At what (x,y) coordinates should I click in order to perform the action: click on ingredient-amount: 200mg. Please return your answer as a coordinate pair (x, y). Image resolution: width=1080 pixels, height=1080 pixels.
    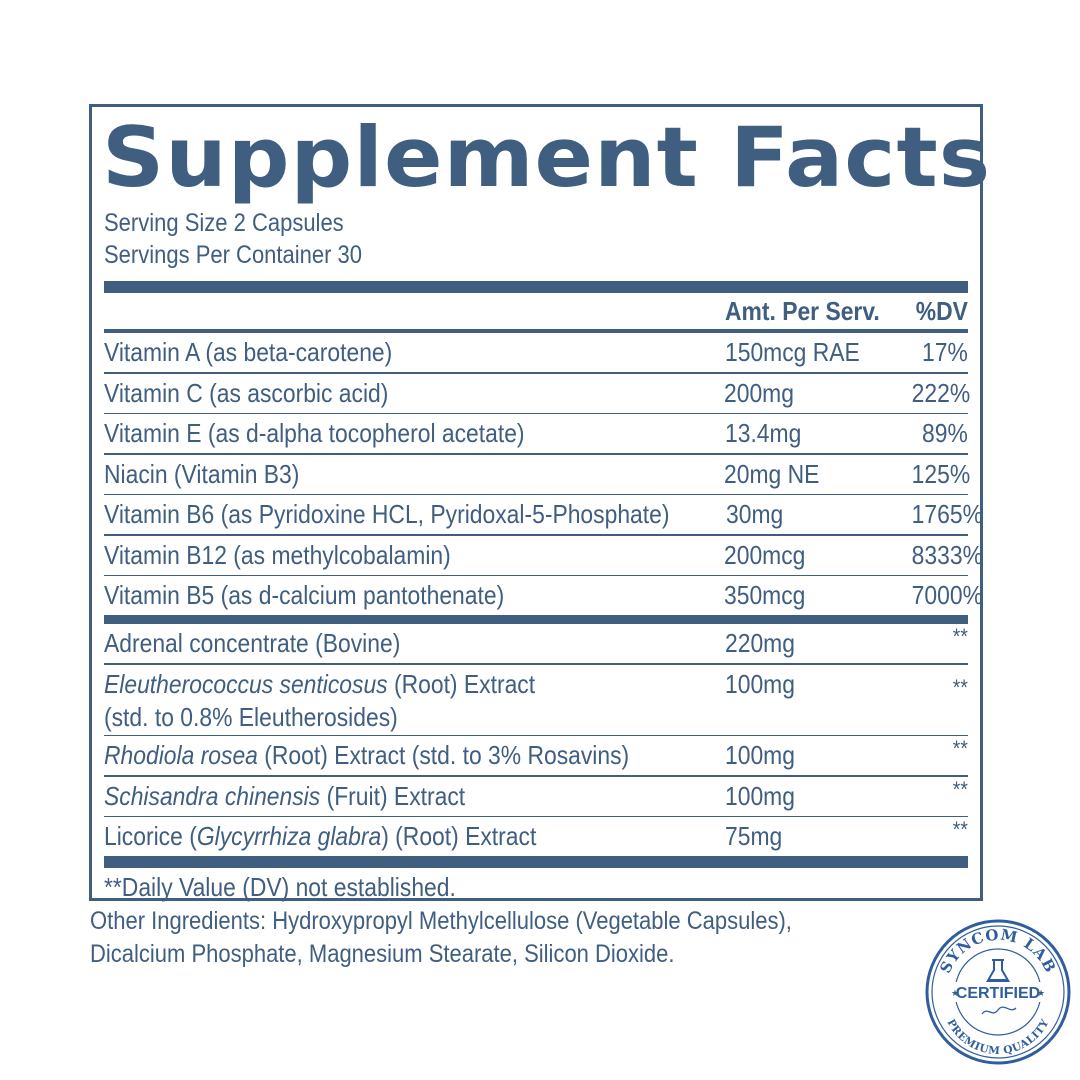
    Looking at the image, I should click on (759, 392).